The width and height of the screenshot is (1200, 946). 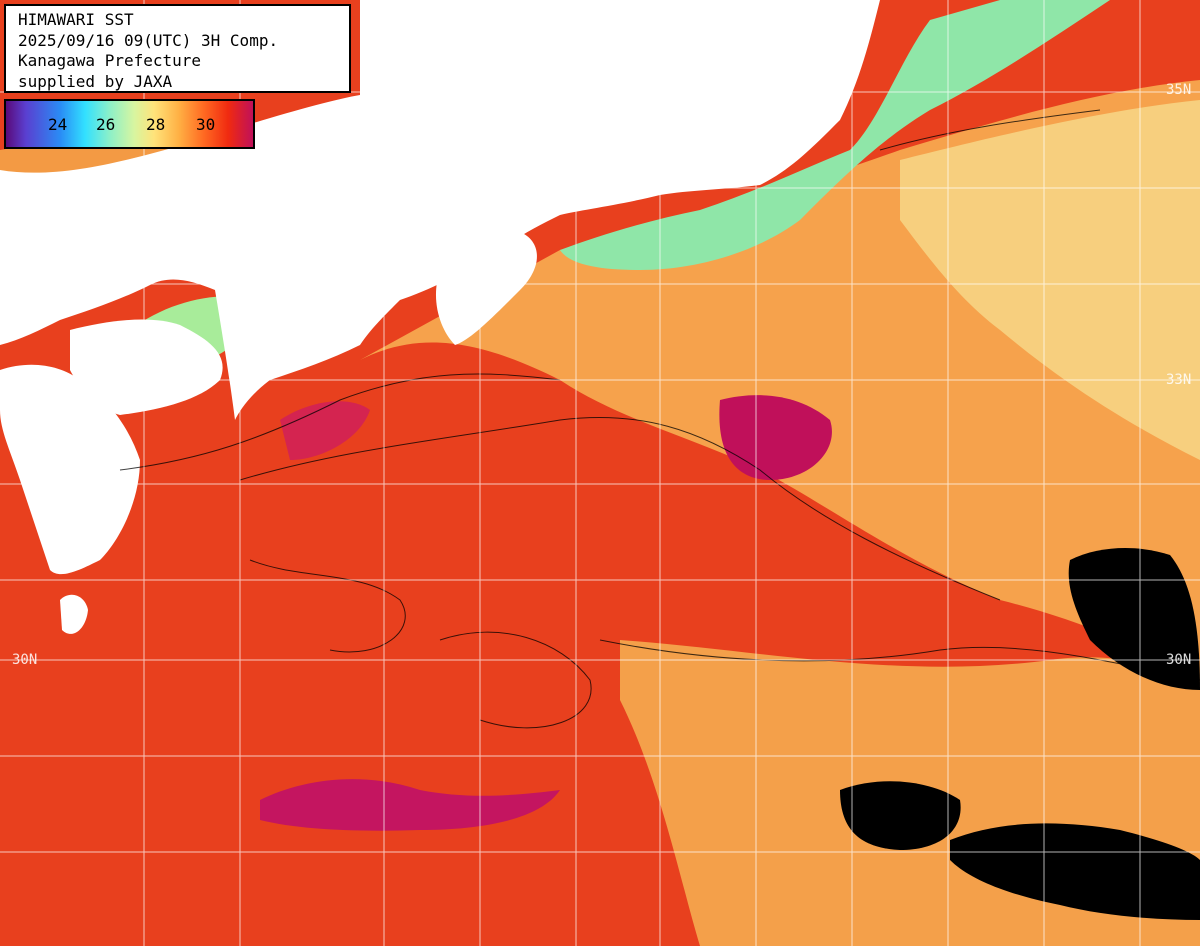 I want to click on legend-tick-26: 26, so click(x=106, y=124).